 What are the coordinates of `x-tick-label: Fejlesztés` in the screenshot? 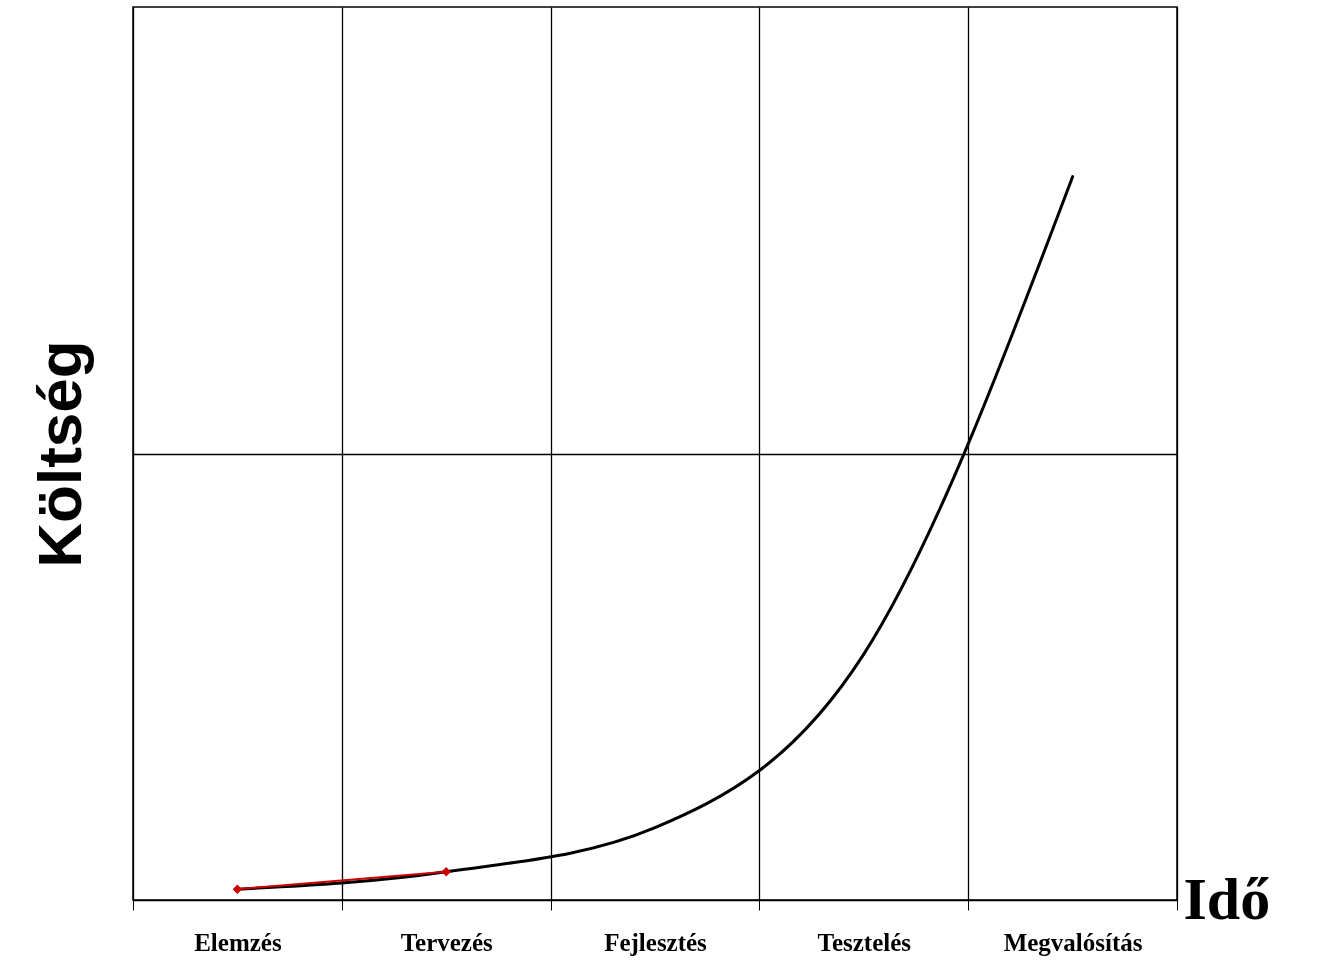 It's located at (656, 942).